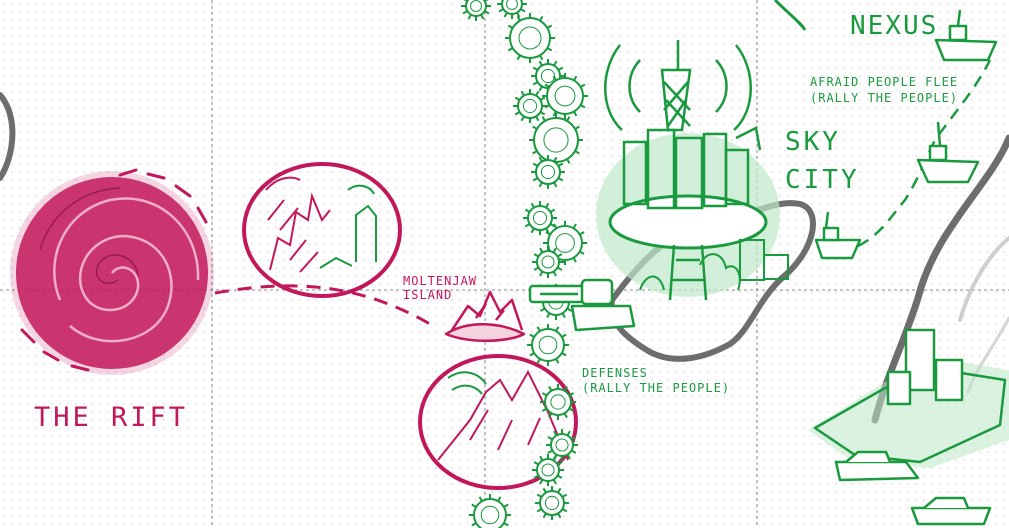 The height and width of the screenshot is (528, 1009). I want to click on rift-vortex, so click(112, 271).